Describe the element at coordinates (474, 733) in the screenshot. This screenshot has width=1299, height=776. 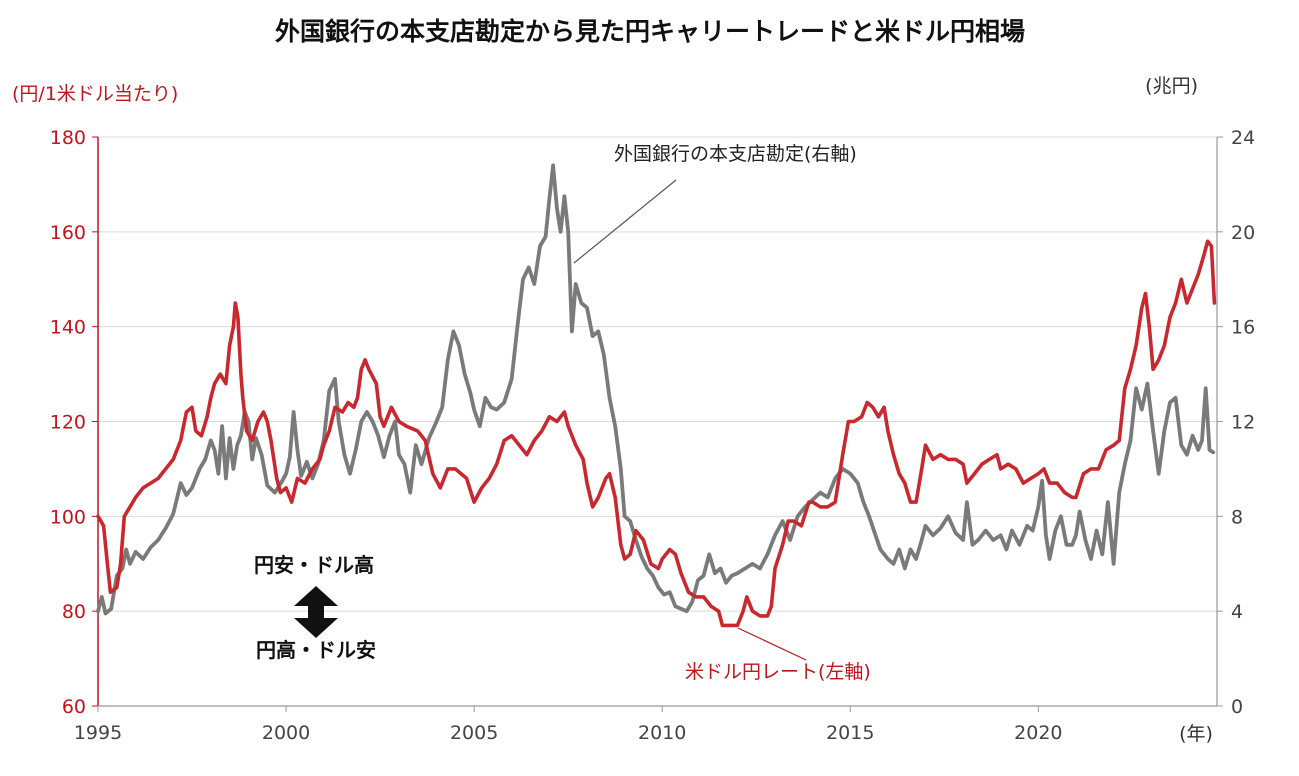
I see `x-tick-label: 2005` at that location.